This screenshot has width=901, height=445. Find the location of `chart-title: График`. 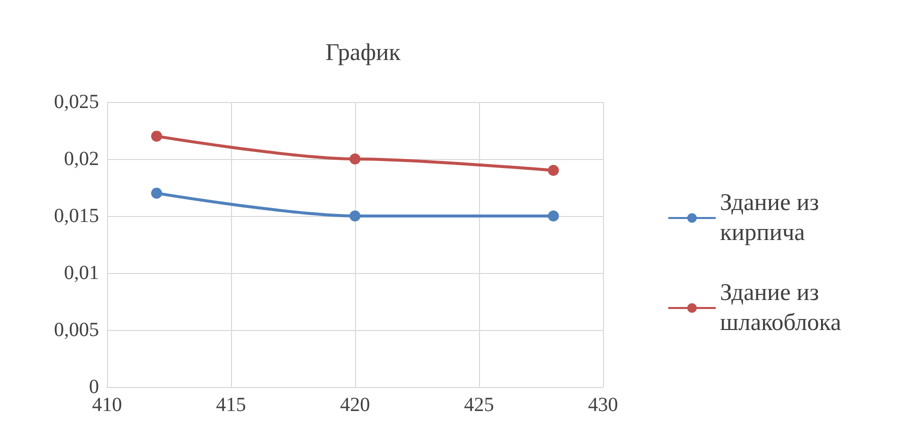

chart-title: График is located at coordinates (363, 53).